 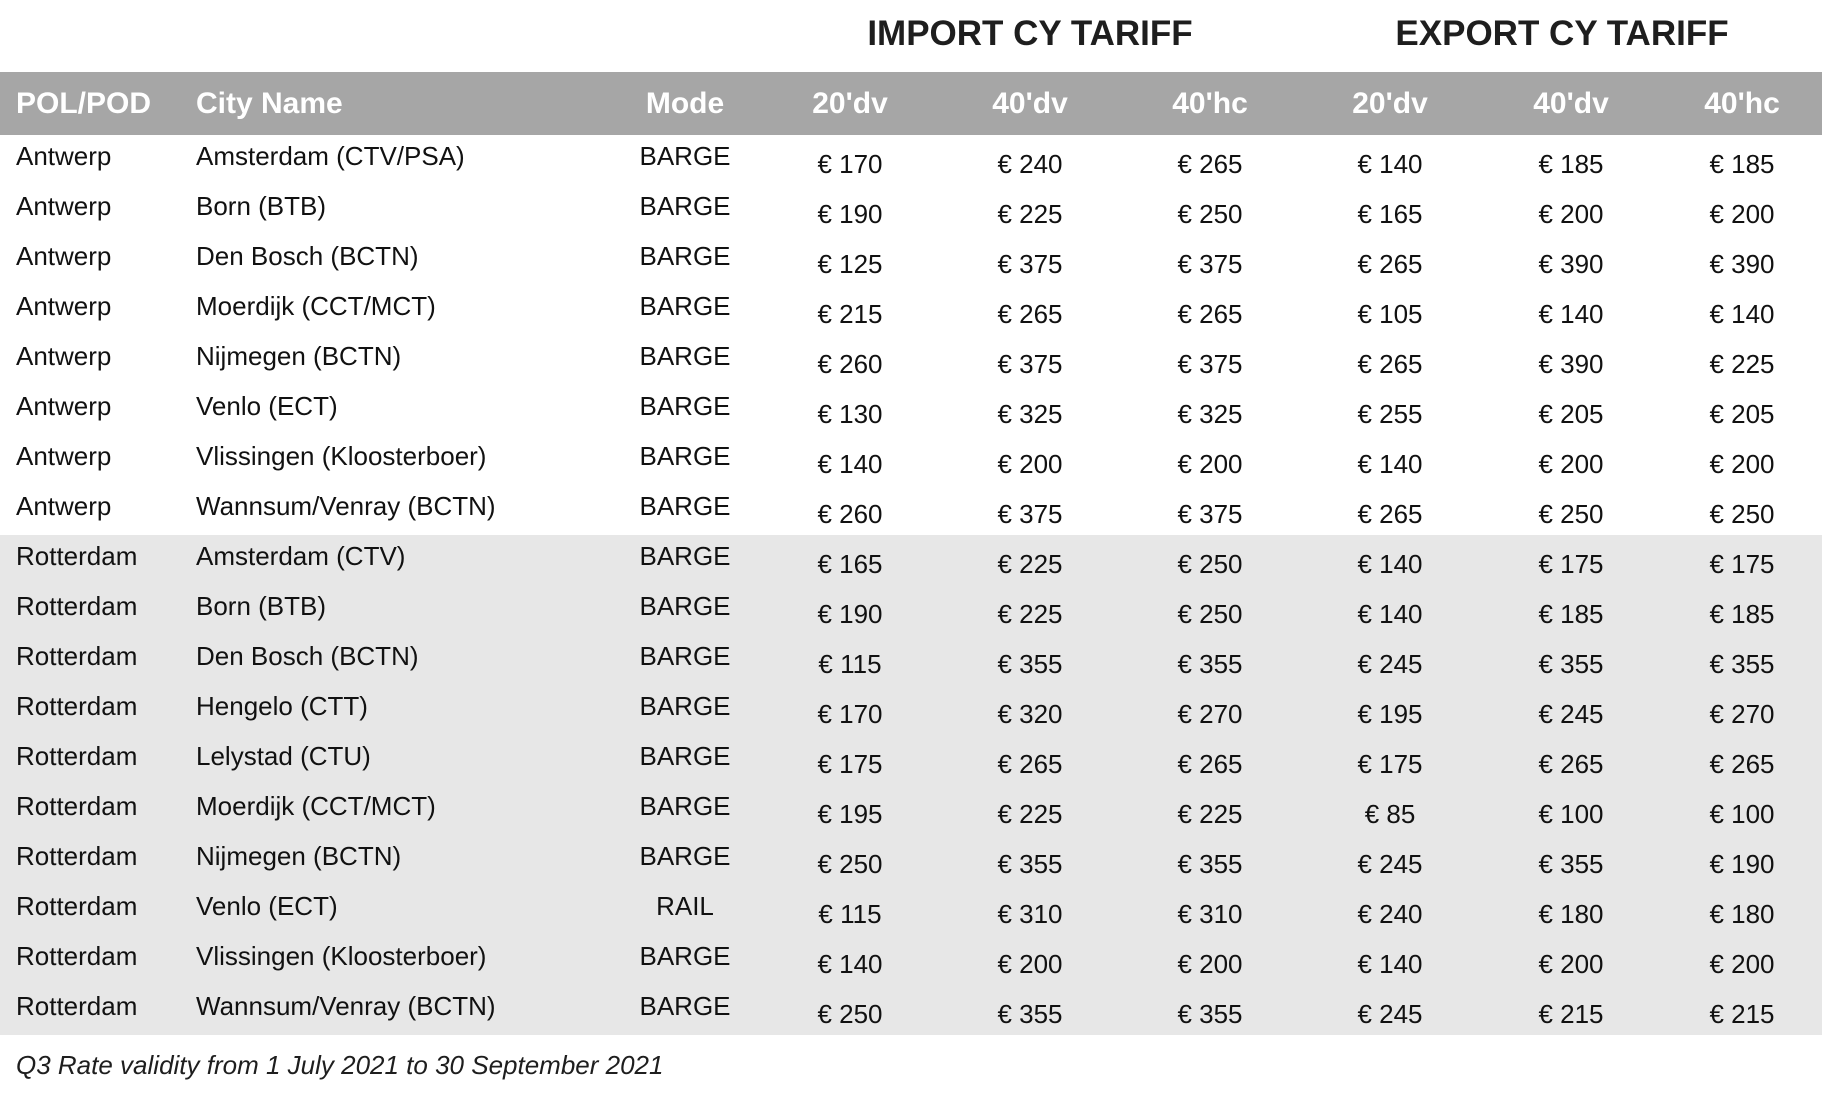 I want to click on city-cell: Nijmegen (BCTN), so click(x=299, y=855).